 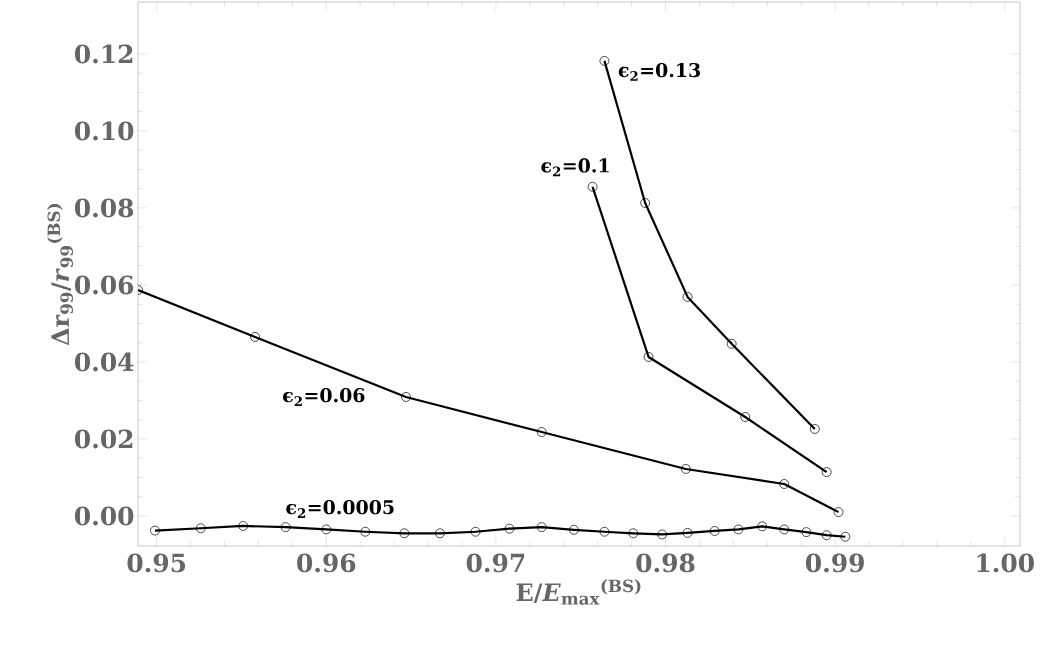 I want to click on x-tick-label: 0.98, so click(x=665, y=563).